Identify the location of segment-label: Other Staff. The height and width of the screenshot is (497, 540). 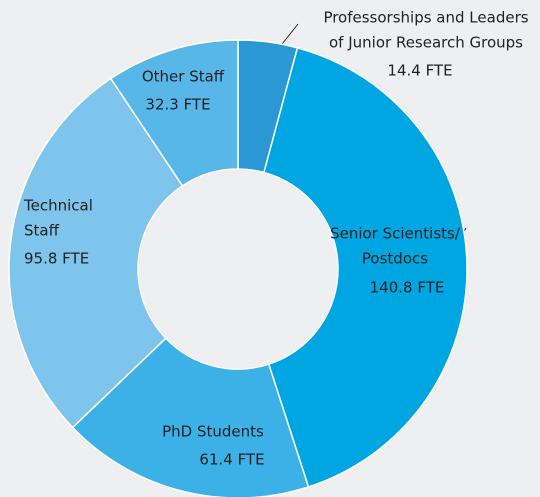
(183, 77).